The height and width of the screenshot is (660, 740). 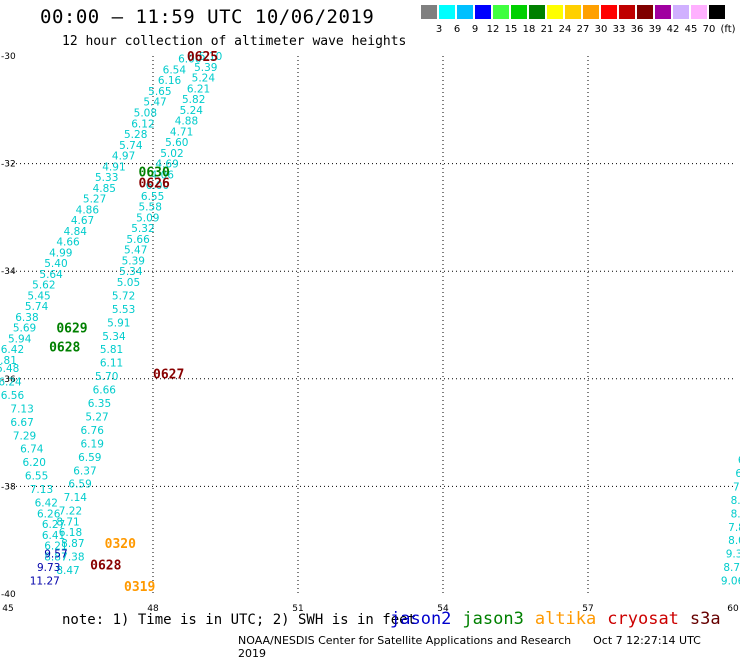 I want to click on data-label-cryosat: 5.60, so click(x=176, y=143).